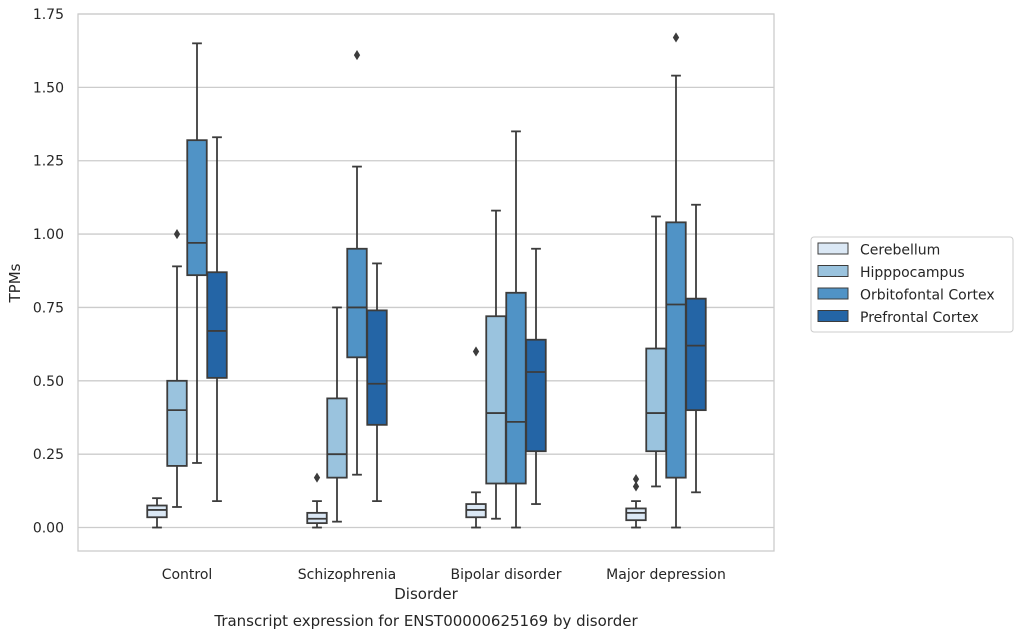 The height and width of the screenshot is (639, 1023). Describe the element at coordinates (48, 272) in the screenshot. I see `y-tick-labels: 0.00 0.25 0.50 0.75 1.00 1.25 1.50 1.75` at that location.